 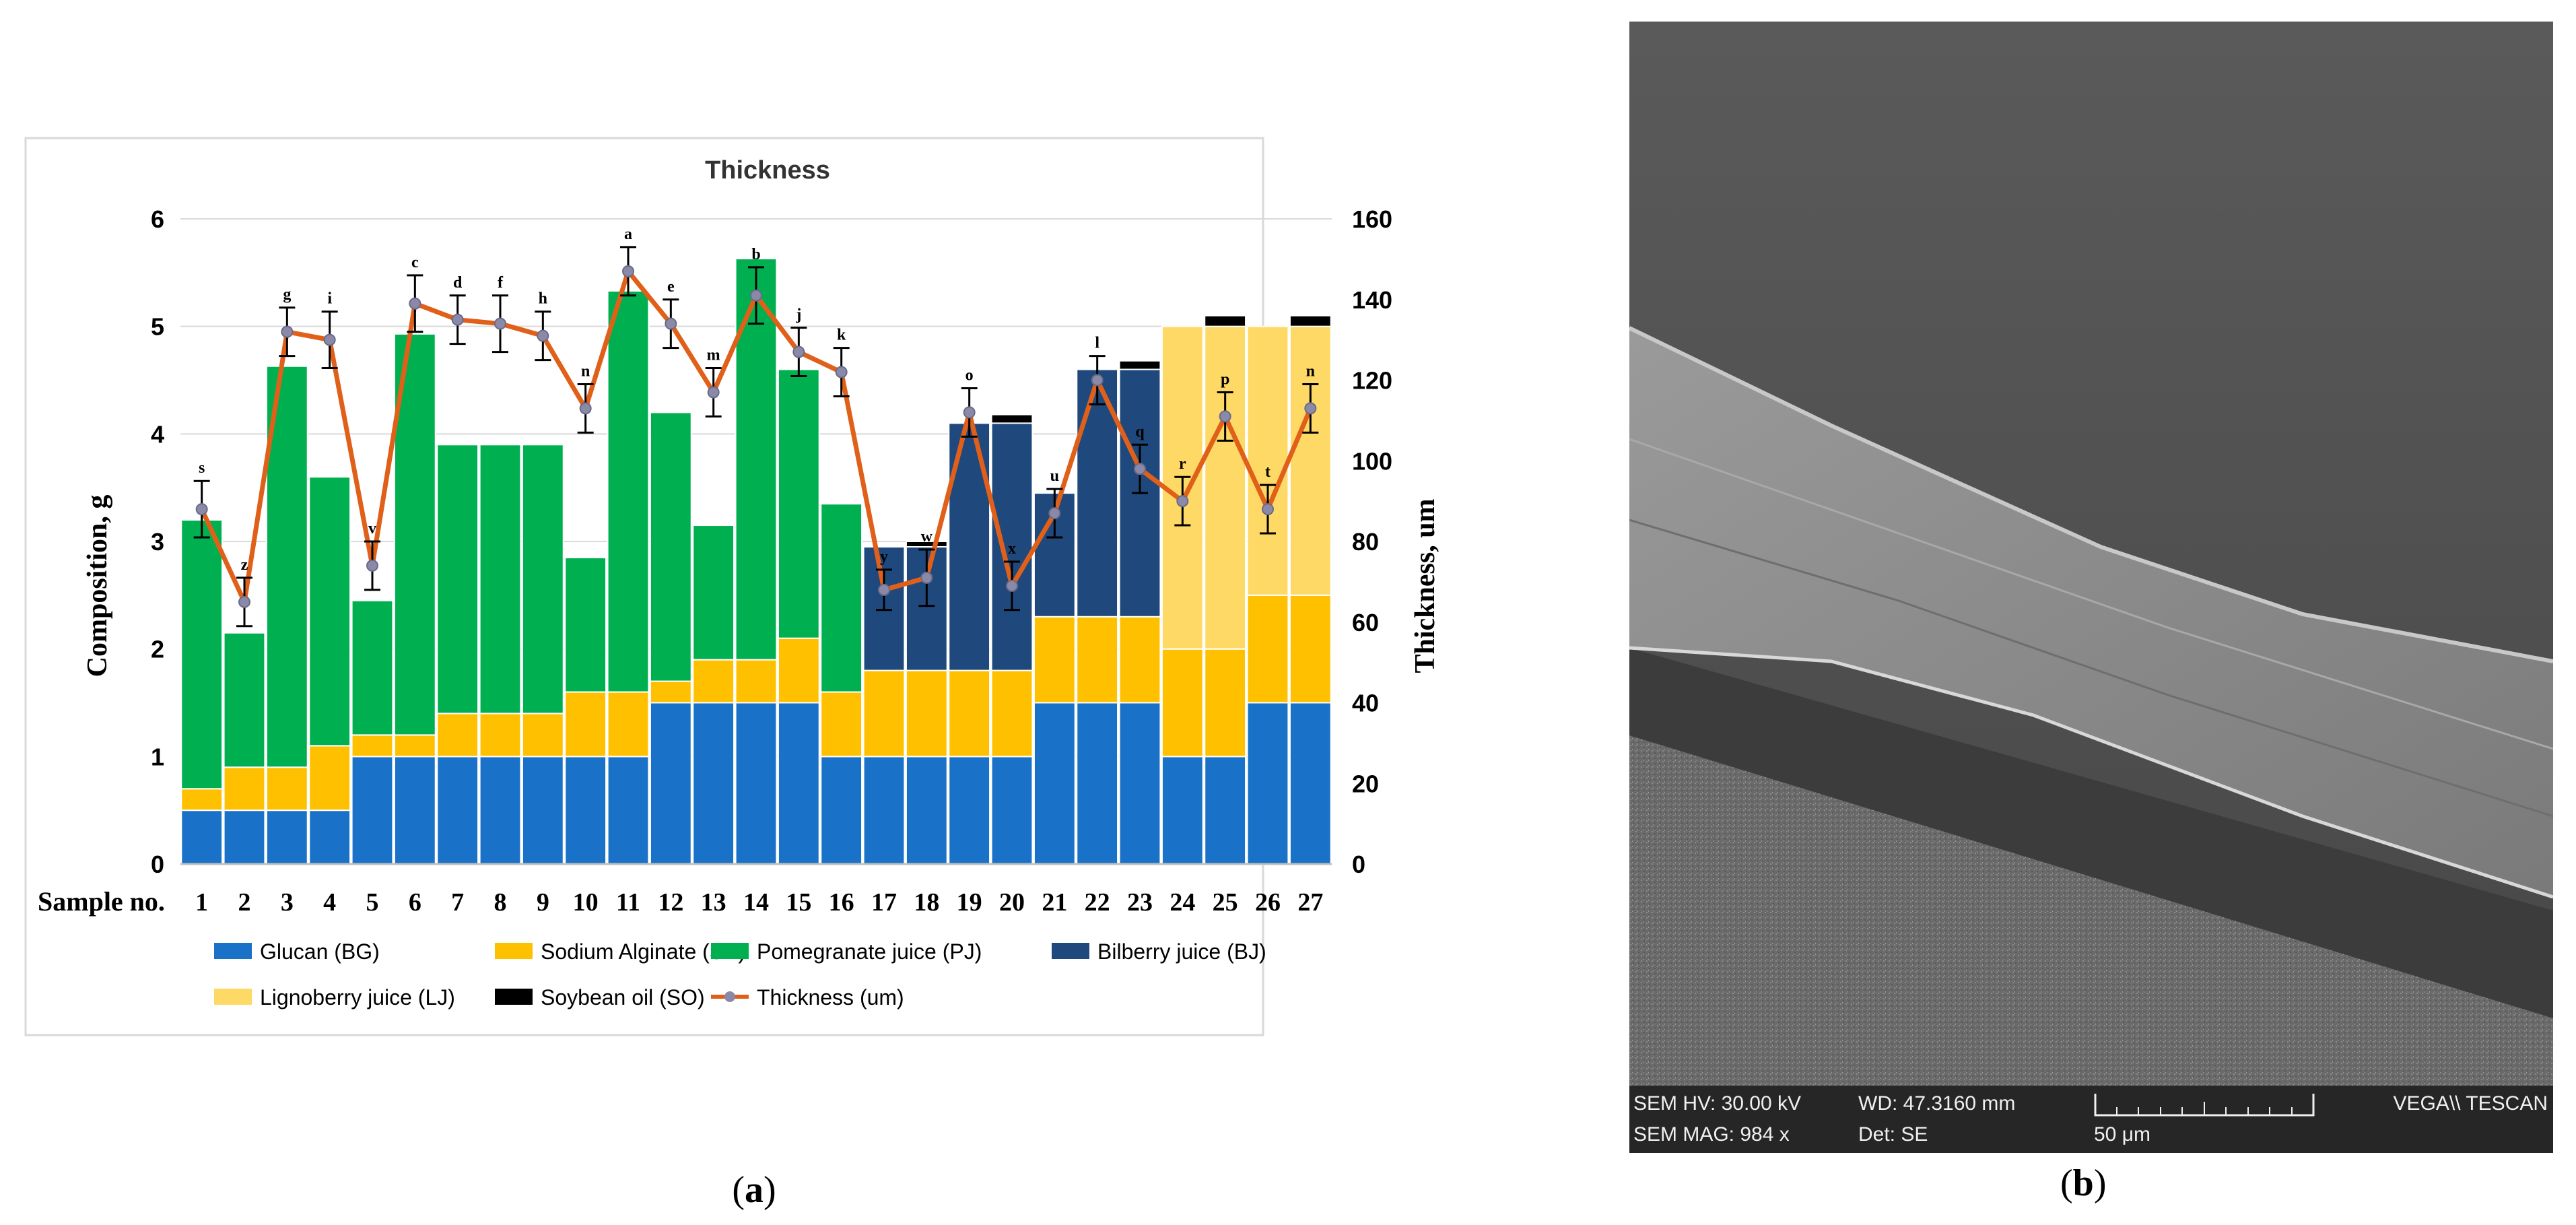 What do you see at coordinates (1372, 381) in the screenshot?
I see `y2-tick-label: 120` at bounding box center [1372, 381].